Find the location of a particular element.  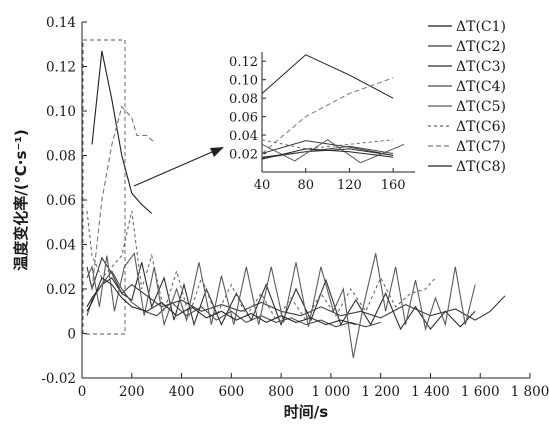

zoom-region-box is located at coordinates (104, 187).